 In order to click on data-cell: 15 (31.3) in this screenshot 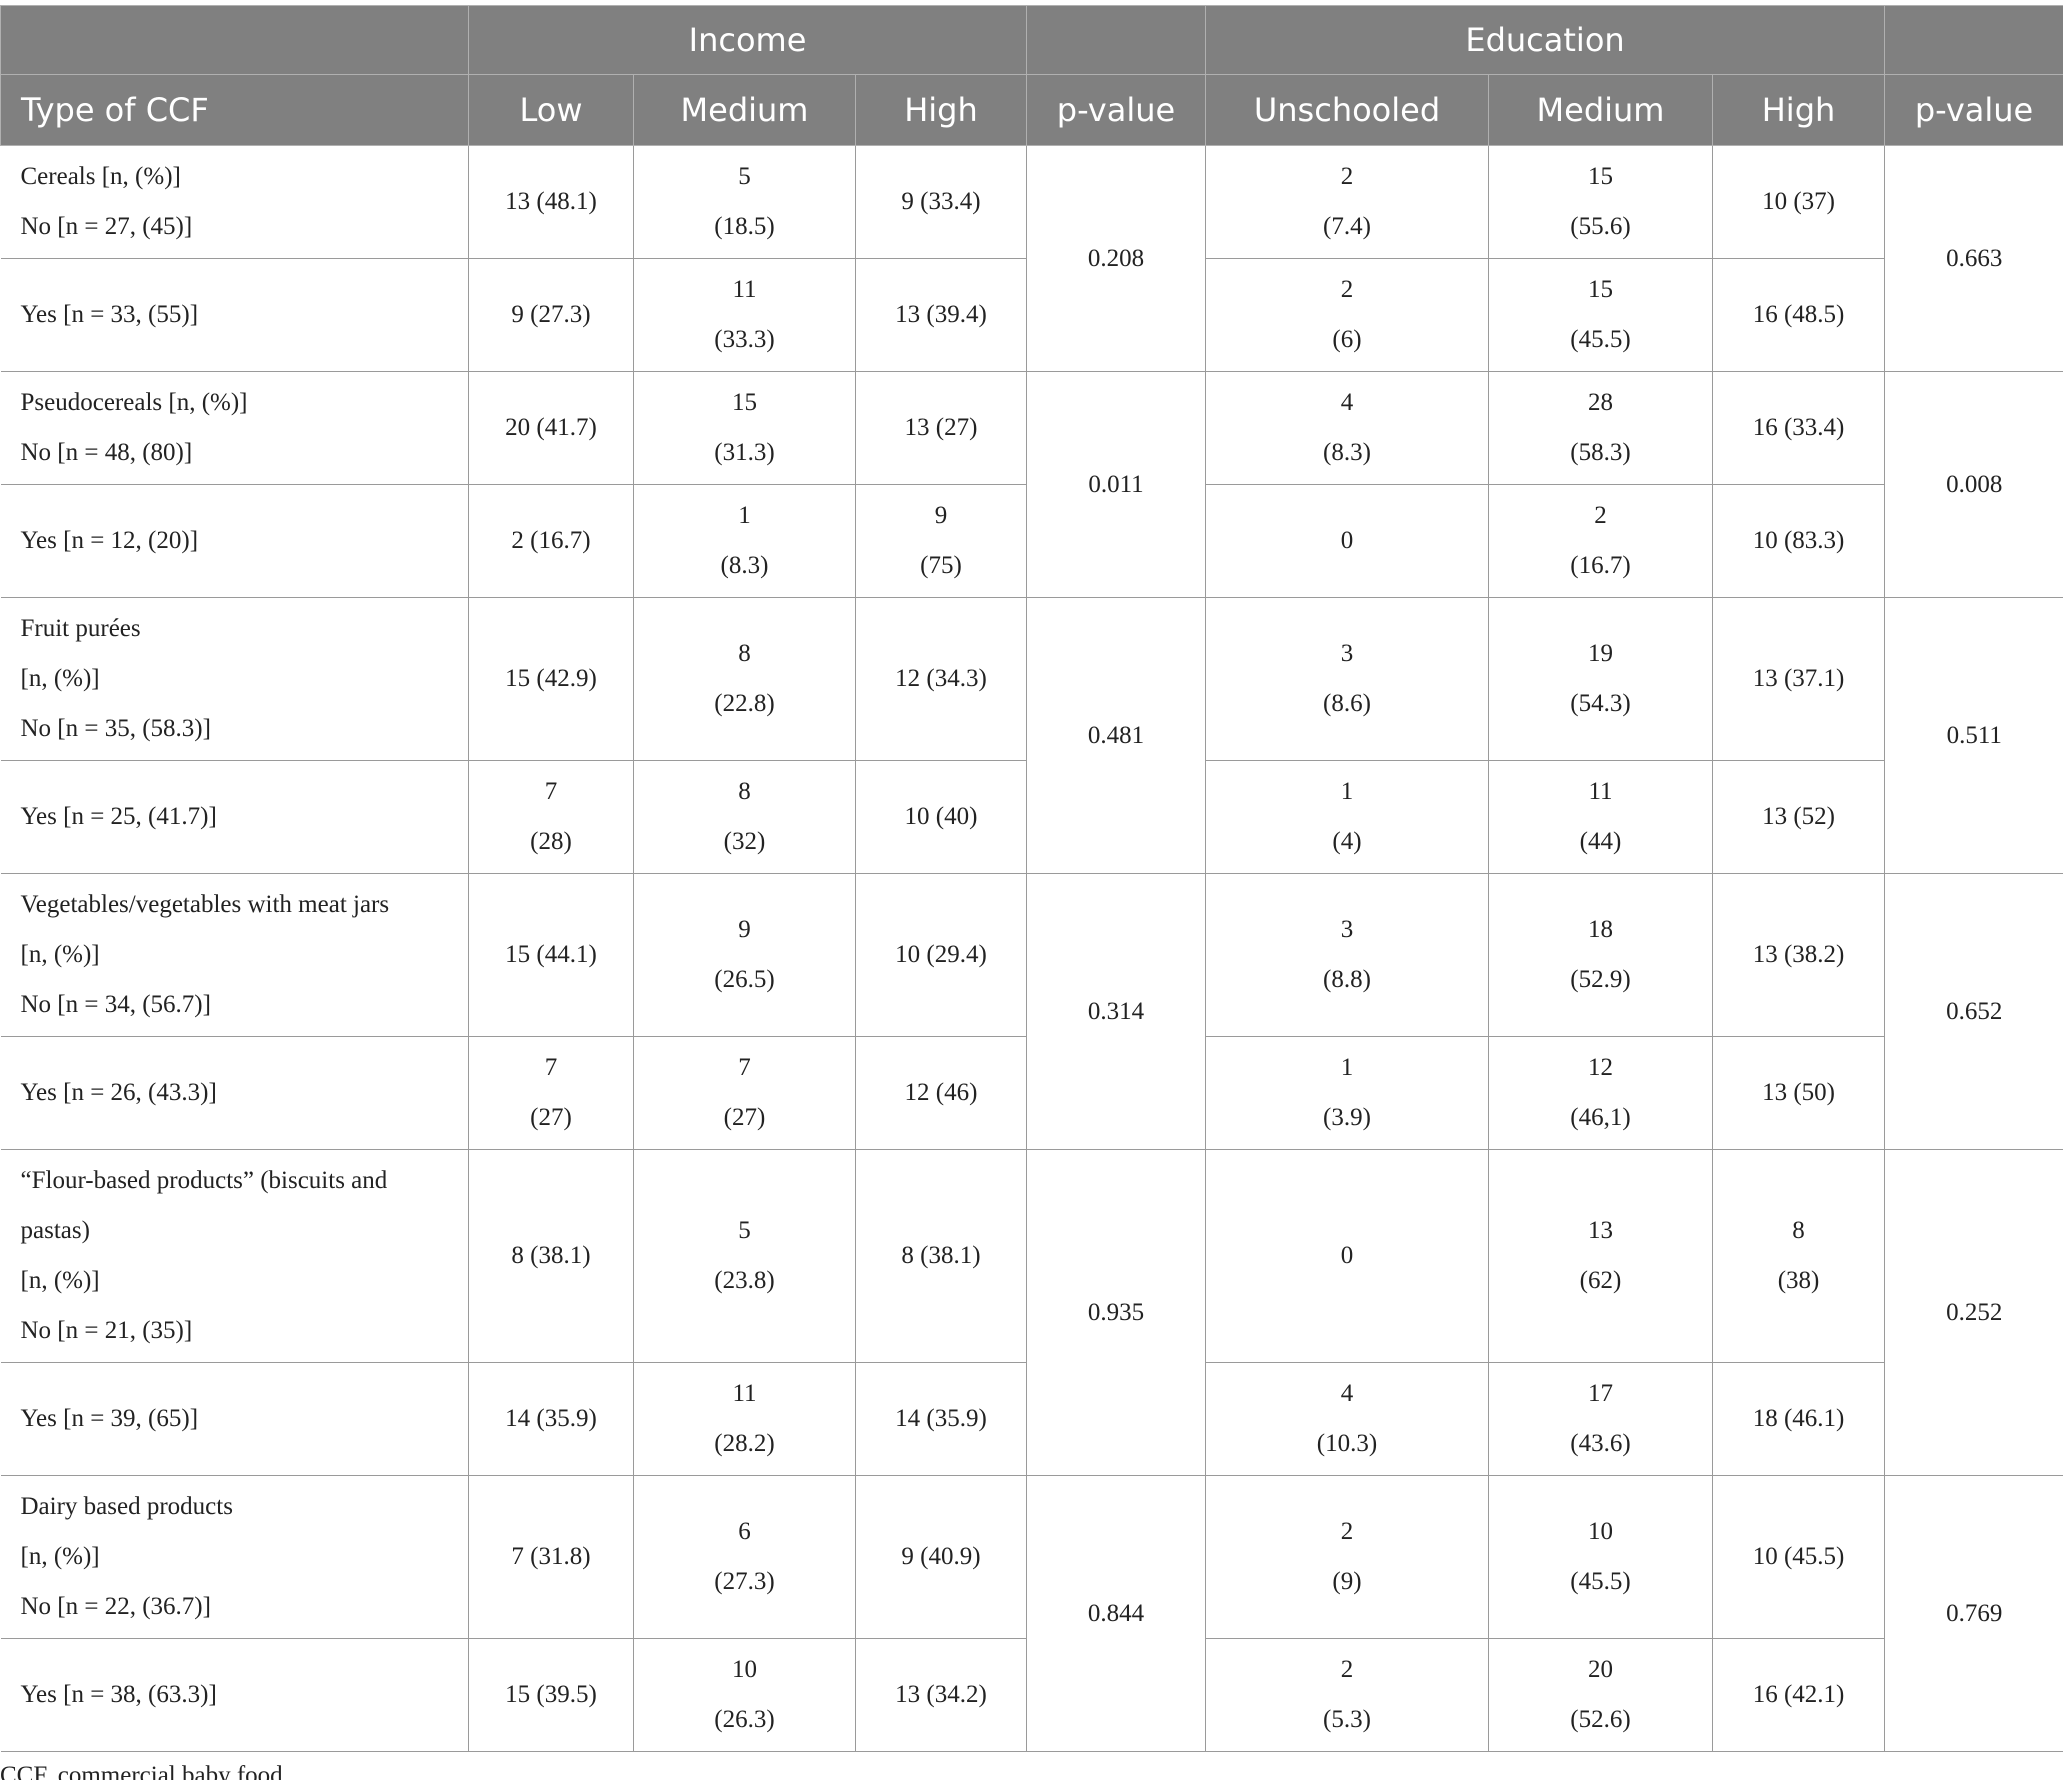, I will do `click(744, 428)`.